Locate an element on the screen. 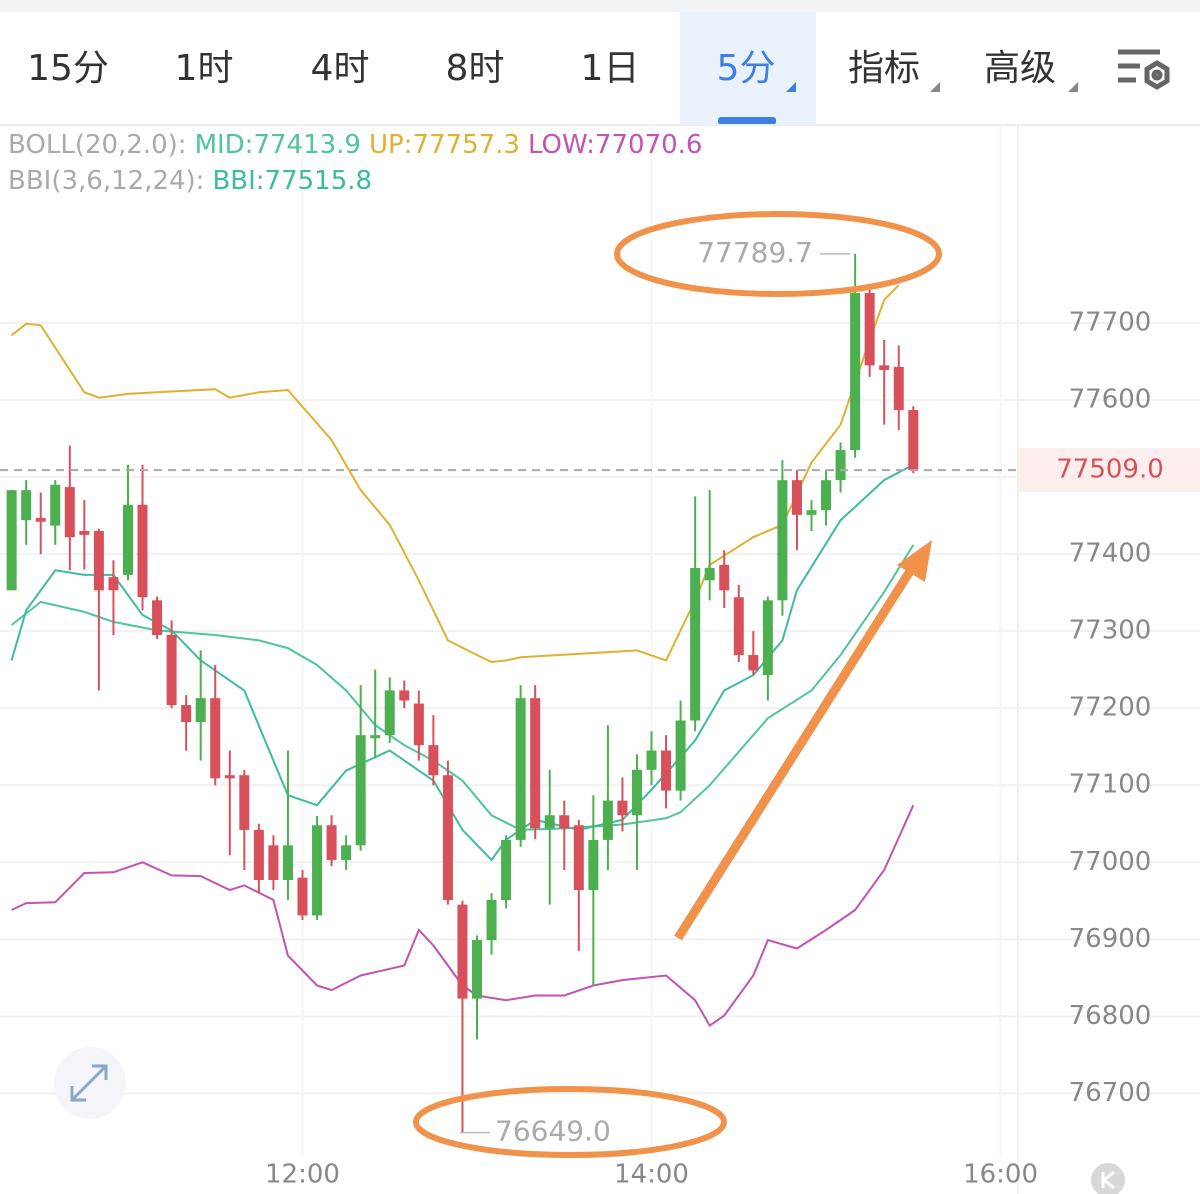  low-annotation: 76649.0 is located at coordinates (553, 1131).